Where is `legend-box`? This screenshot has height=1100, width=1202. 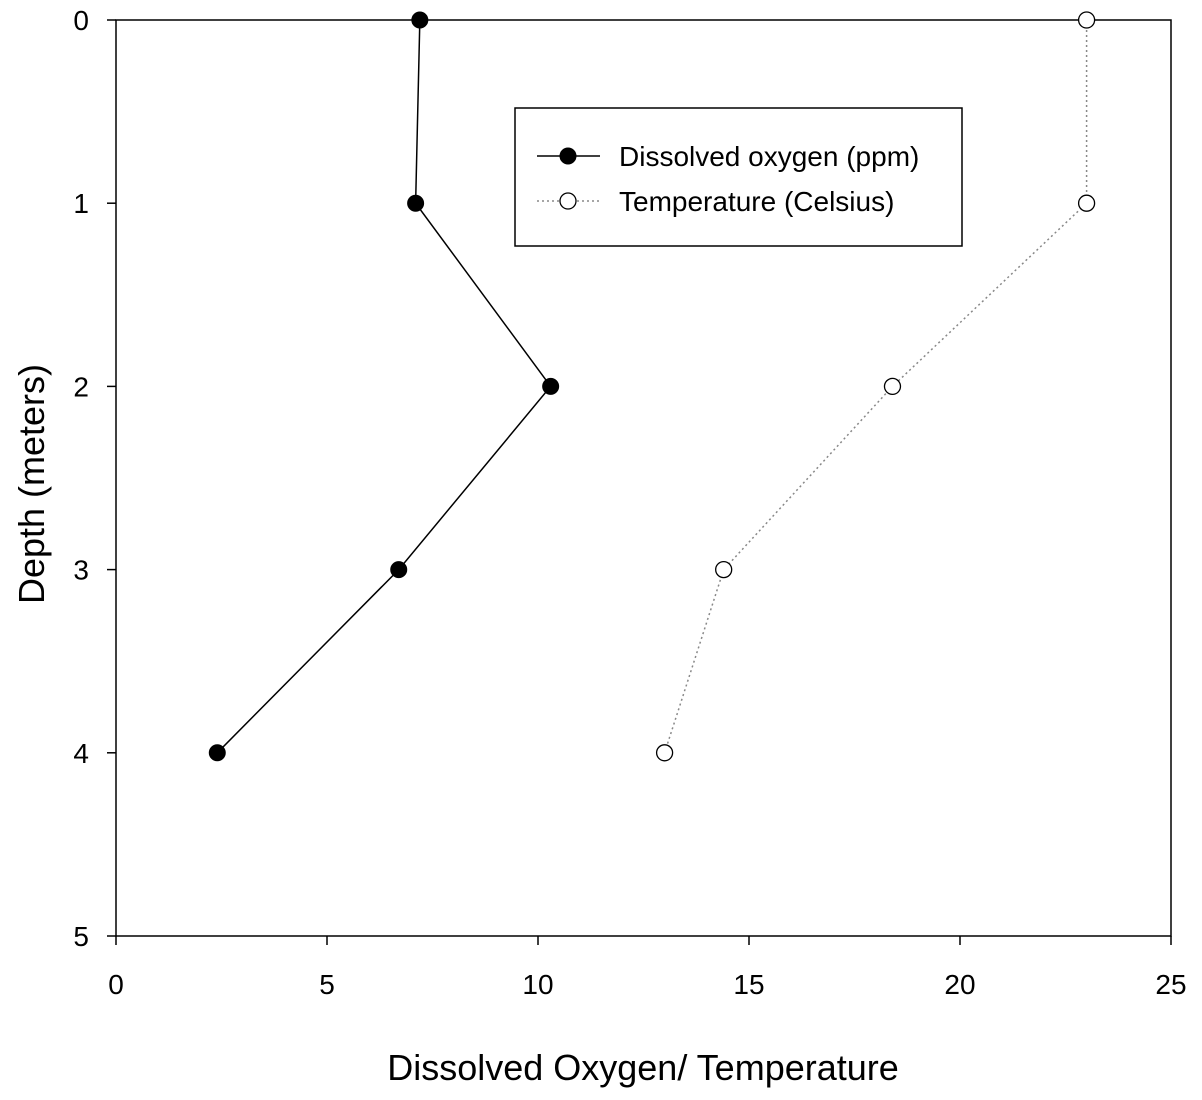
legend-box is located at coordinates (738, 177).